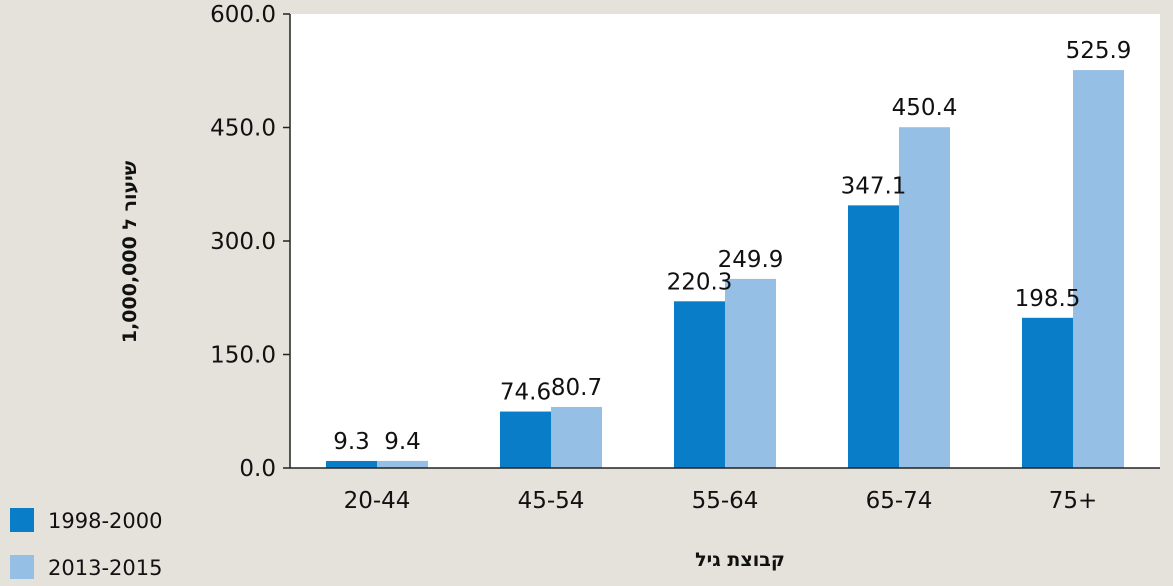 Image resolution: width=1173 pixels, height=586 pixels. I want to click on data-label: 525.9, so click(1099, 51).